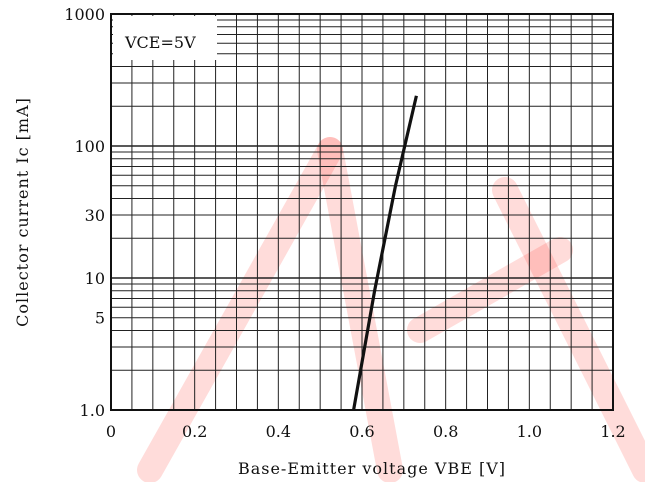  What do you see at coordinates (95, 215) in the screenshot?
I see `y-tick-label: 30` at bounding box center [95, 215].